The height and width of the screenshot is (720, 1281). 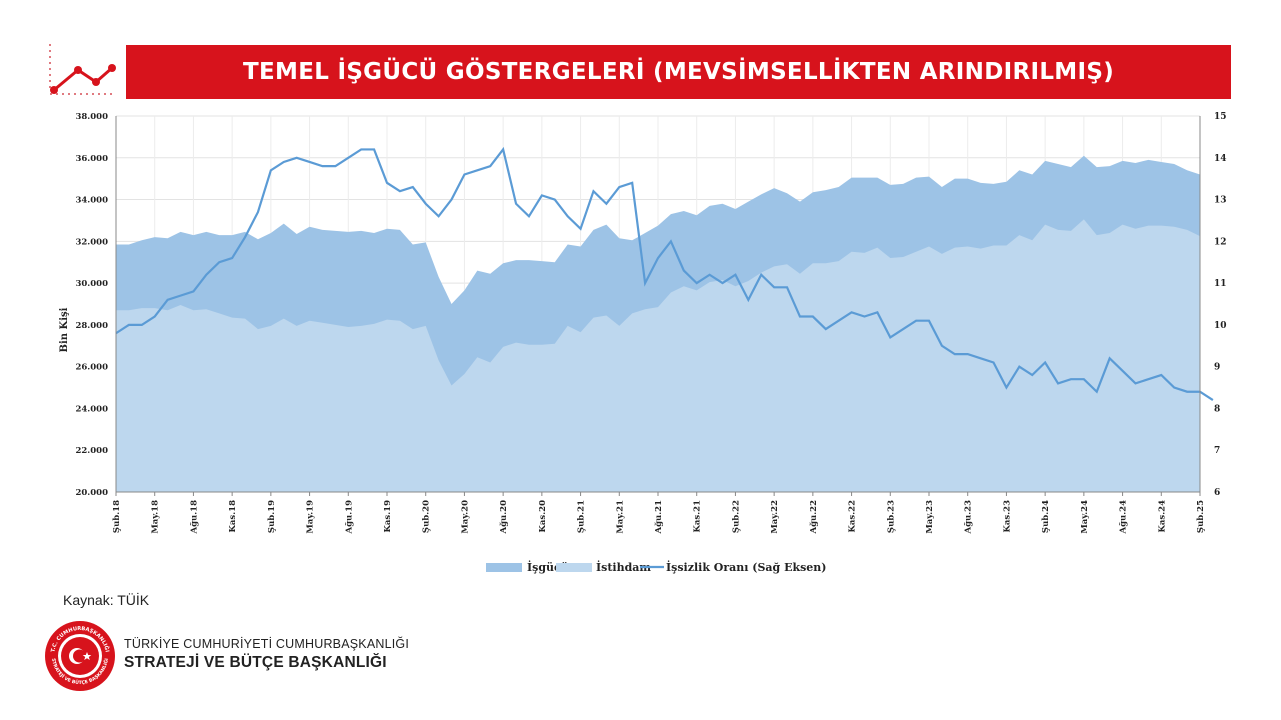 What do you see at coordinates (853, 516) in the screenshot?
I see `x-tick-label: Kas.22` at bounding box center [853, 516].